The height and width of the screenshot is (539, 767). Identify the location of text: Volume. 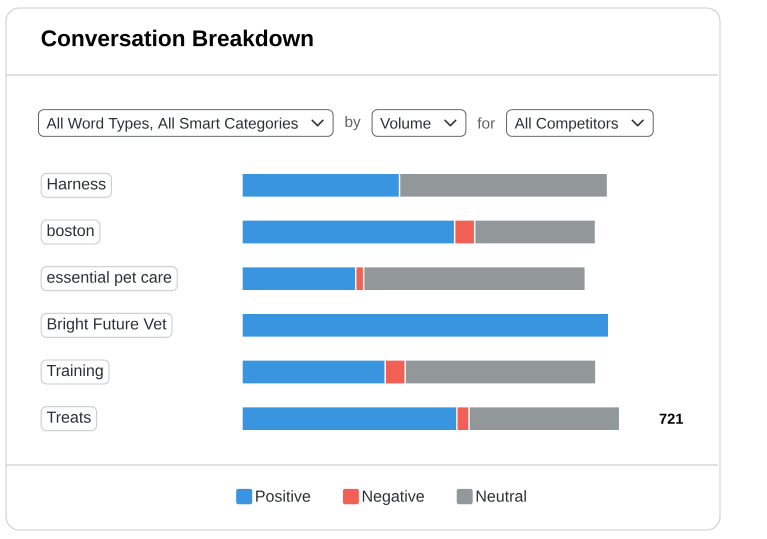
(405, 123).